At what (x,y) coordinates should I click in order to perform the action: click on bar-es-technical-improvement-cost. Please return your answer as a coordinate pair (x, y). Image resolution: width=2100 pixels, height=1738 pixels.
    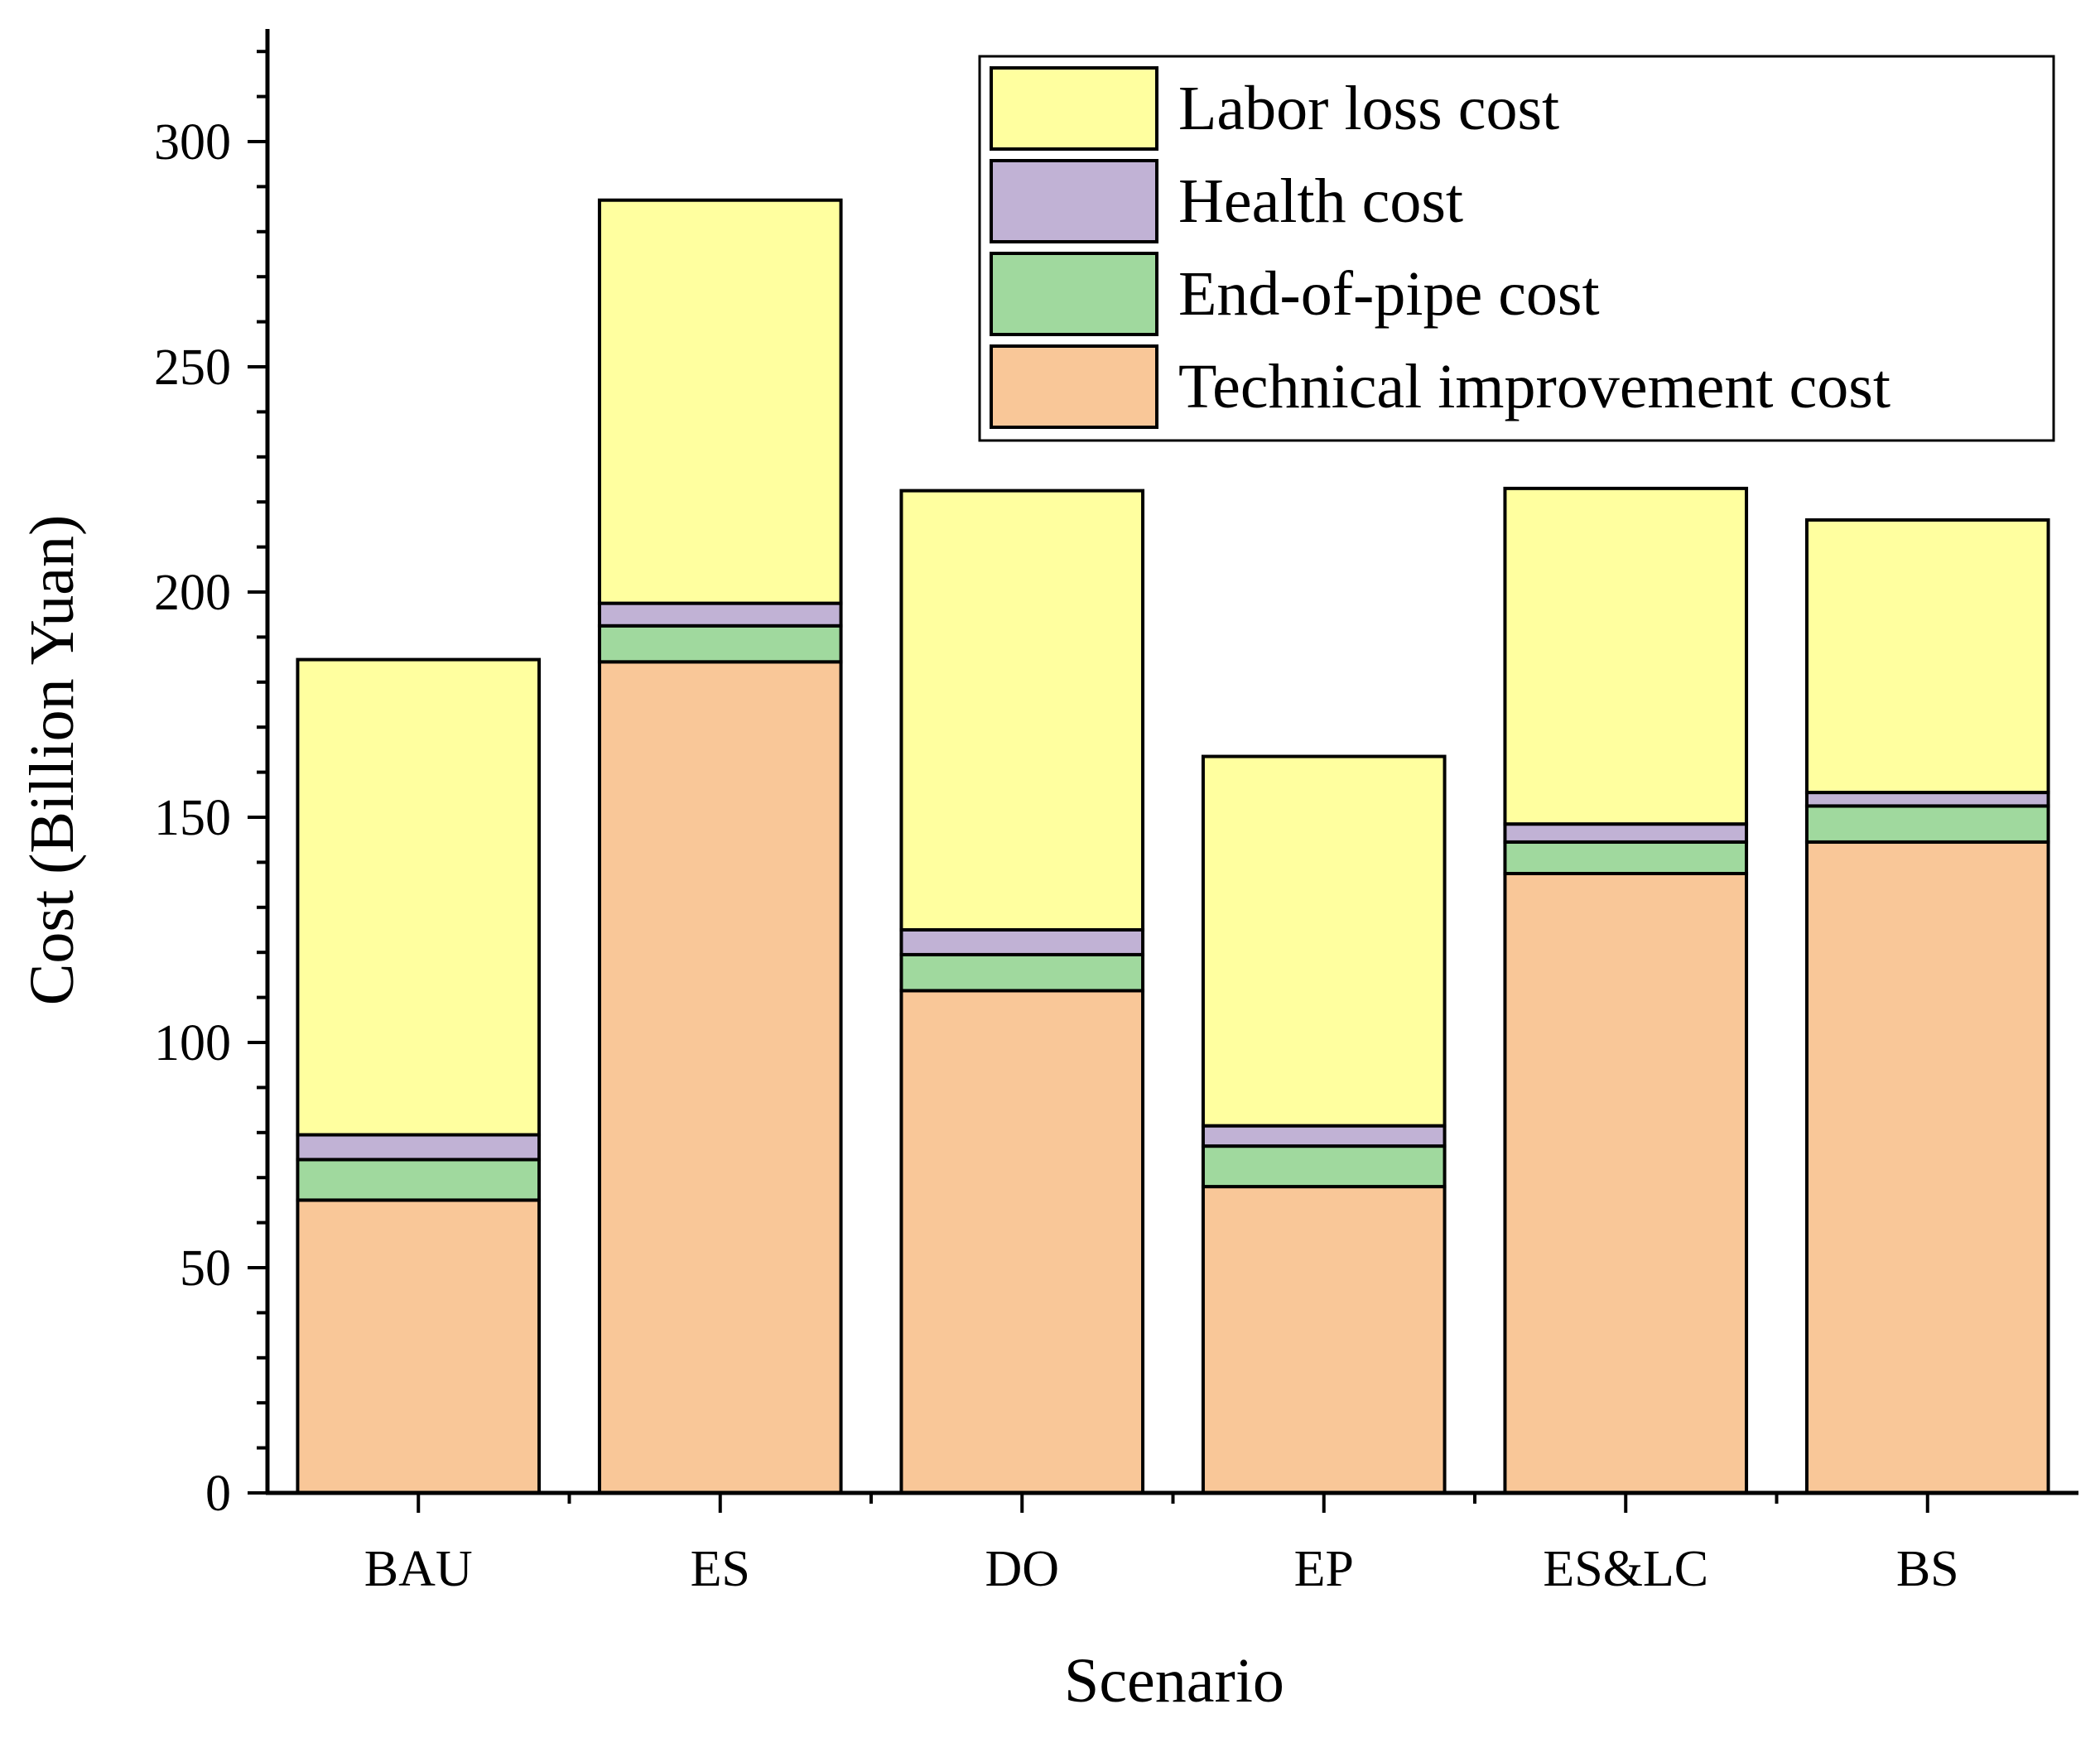
    Looking at the image, I should click on (720, 1078).